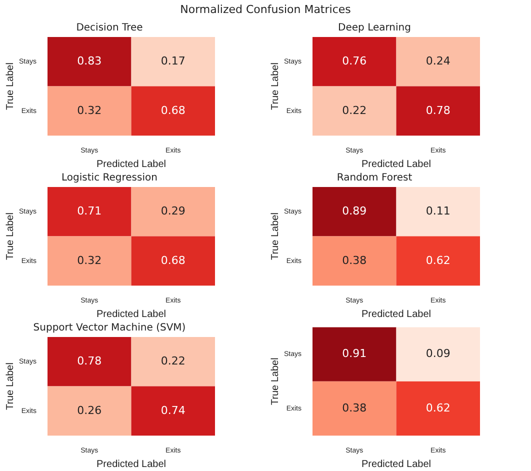 The width and height of the screenshot is (531, 471). I want to click on data-label: 0.89, so click(354, 211).